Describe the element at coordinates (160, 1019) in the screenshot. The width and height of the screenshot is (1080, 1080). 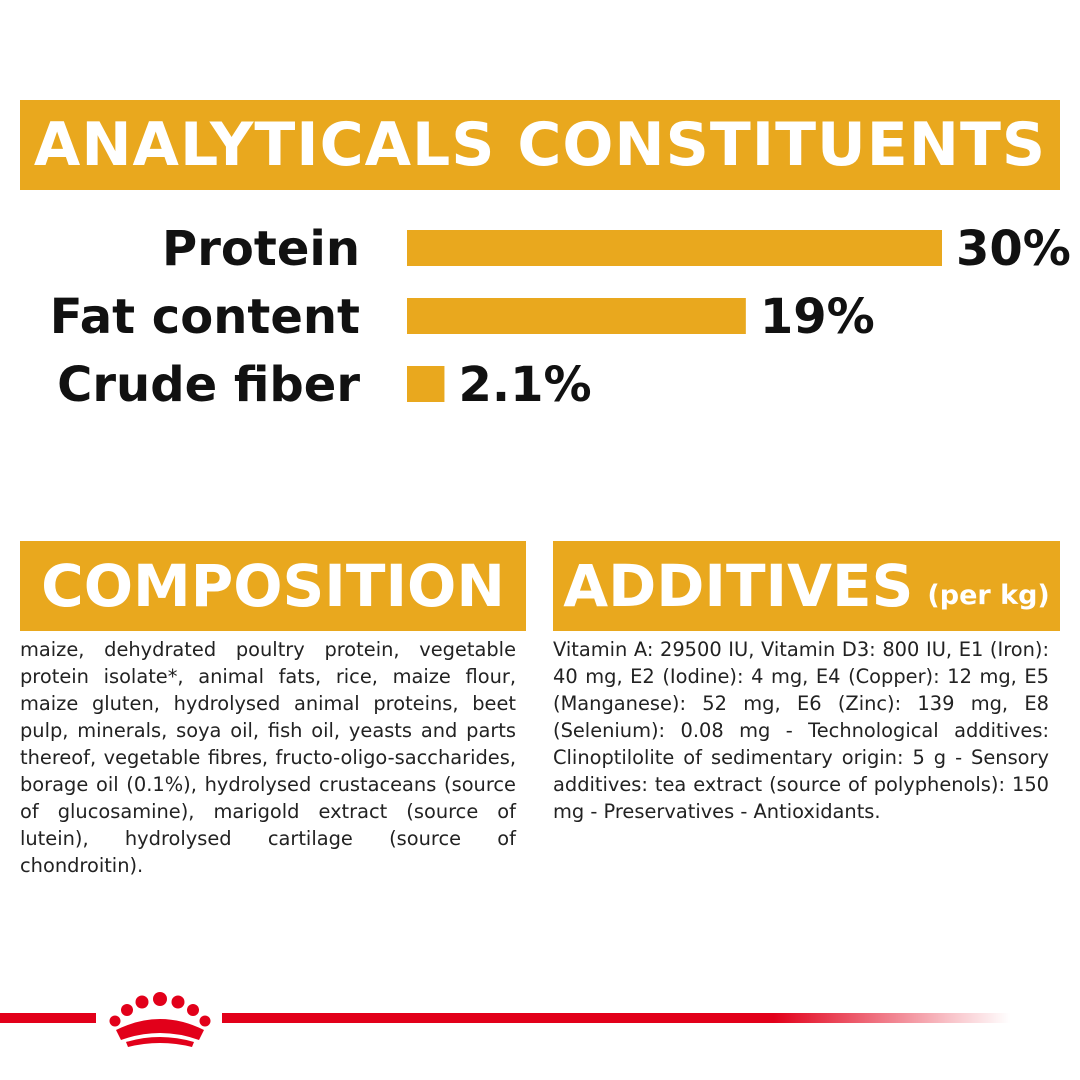
I see `crown-icon` at that location.